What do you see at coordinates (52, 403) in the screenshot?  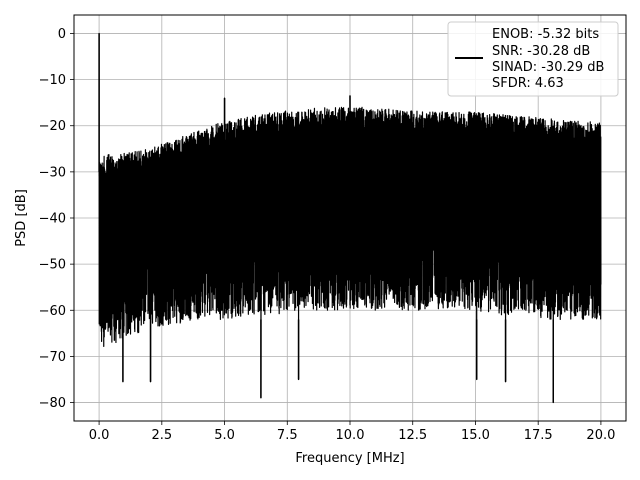 I see `y-tick-label: −80` at bounding box center [52, 403].